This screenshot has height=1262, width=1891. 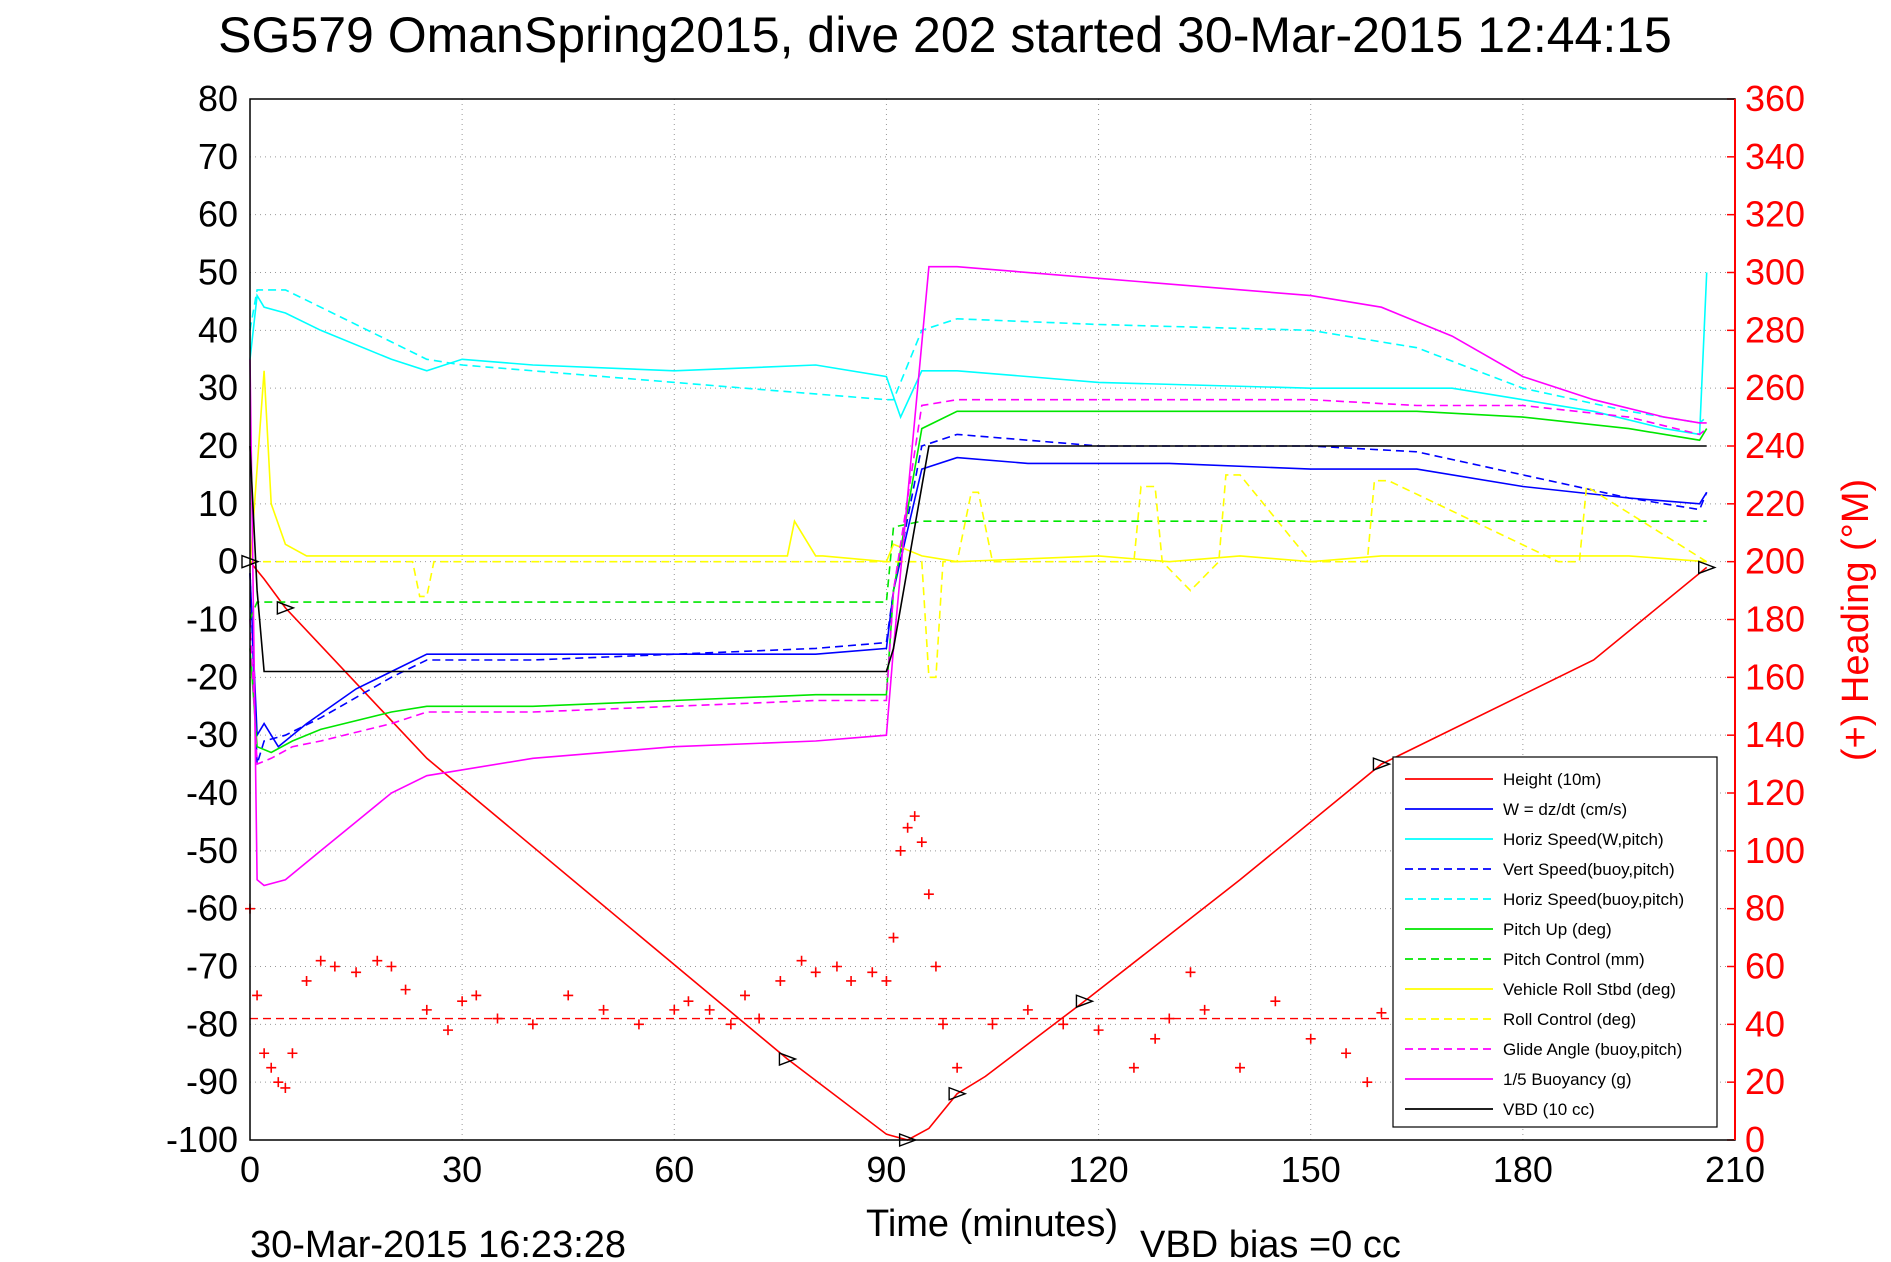 I want to click on y2-tick-label: 160, so click(x=1775, y=676).